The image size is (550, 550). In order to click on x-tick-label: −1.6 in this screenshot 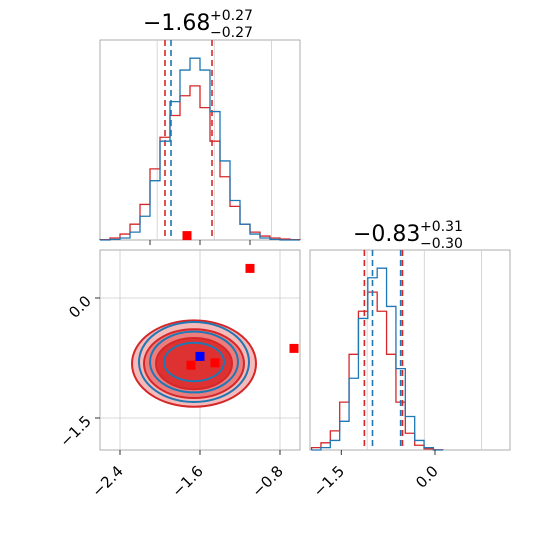, I will do `click(187, 481)`.